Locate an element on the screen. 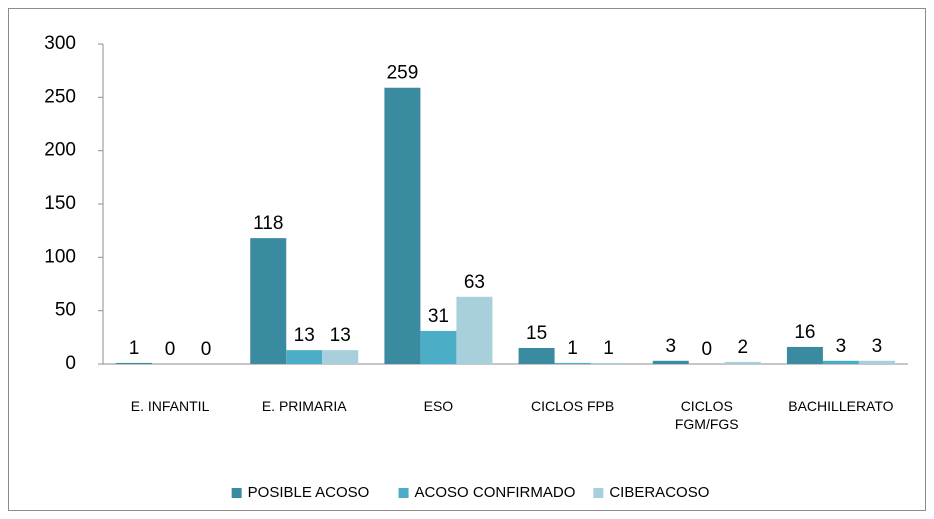  x-tick-label: CICLOS FGM/FGS is located at coordinates (706, 415).